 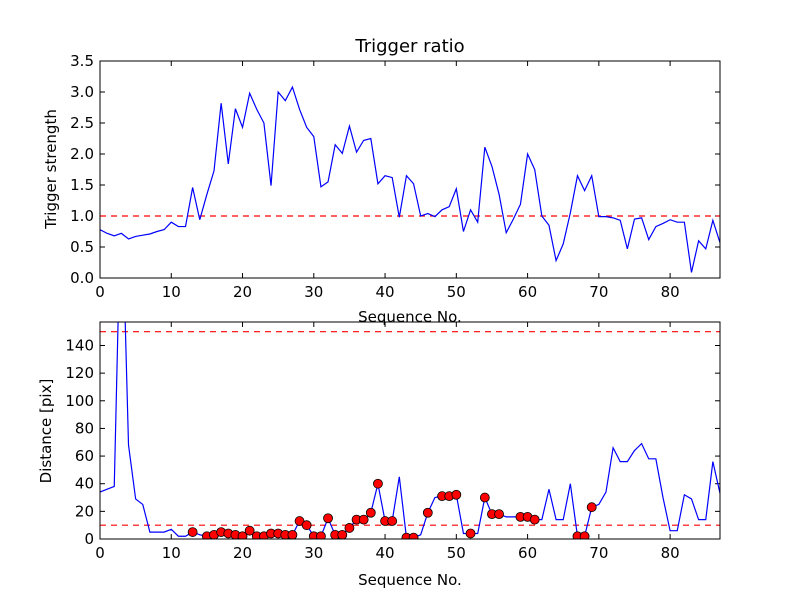 I want to click on top-x-tick-label: 50, so click(x=456, y=292).